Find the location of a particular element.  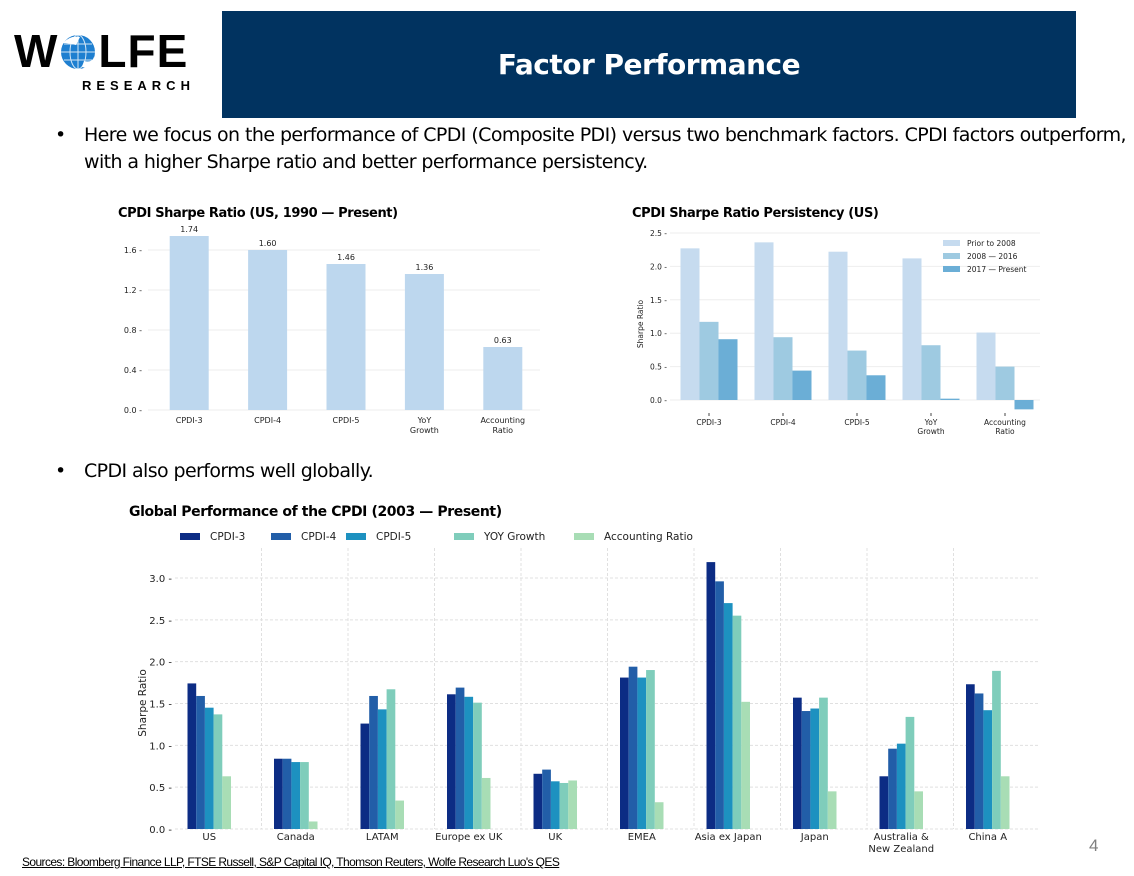

y-tick-label: 0.4 - is located at coordinates (133, 370).